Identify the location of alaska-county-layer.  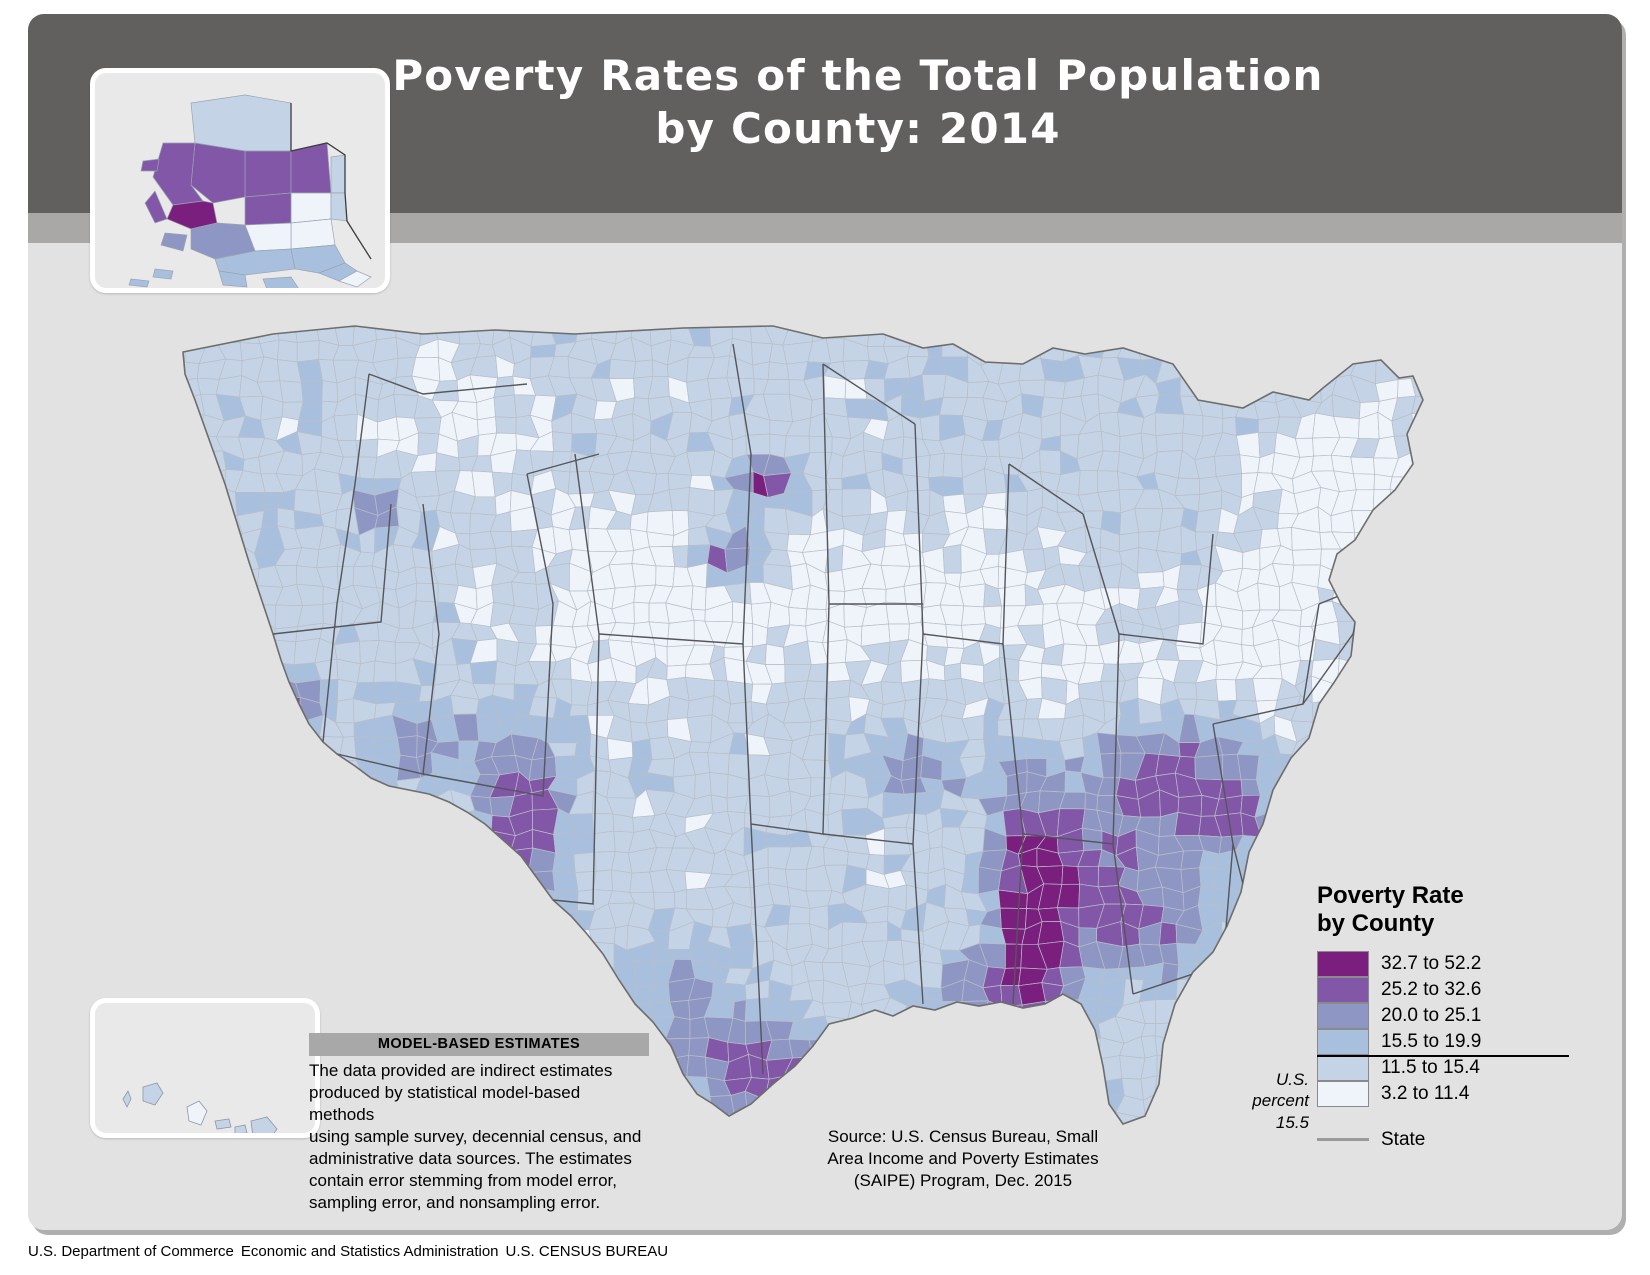
(250, 191).